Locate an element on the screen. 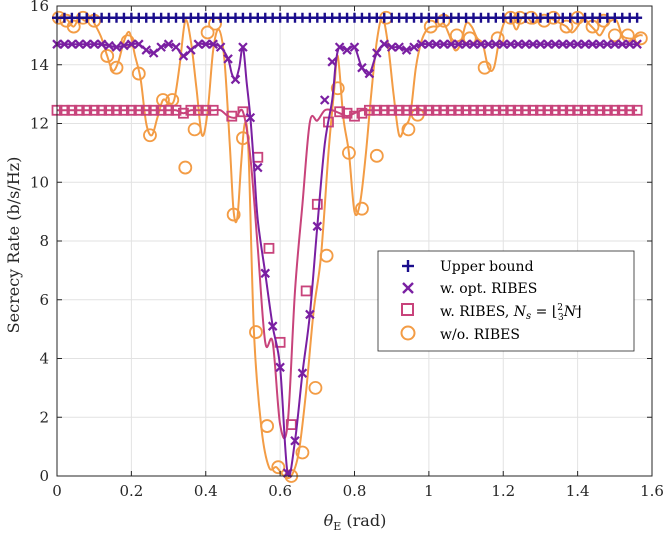  legend-label-ribes-prefix: w. RIBES, is located at coordinates (477, 312).